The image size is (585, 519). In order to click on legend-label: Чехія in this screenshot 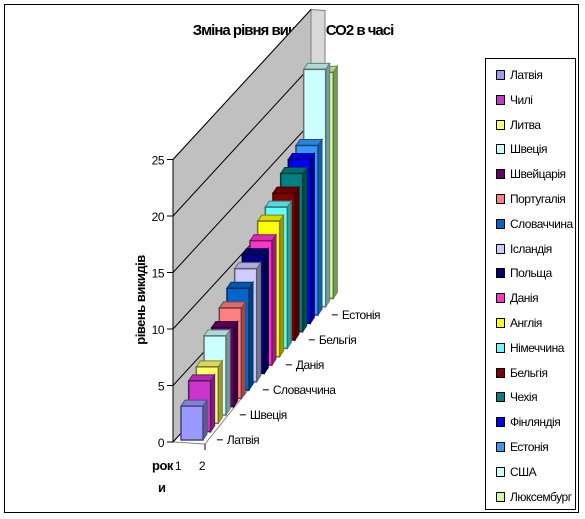, I will do `click(524, 397)`.